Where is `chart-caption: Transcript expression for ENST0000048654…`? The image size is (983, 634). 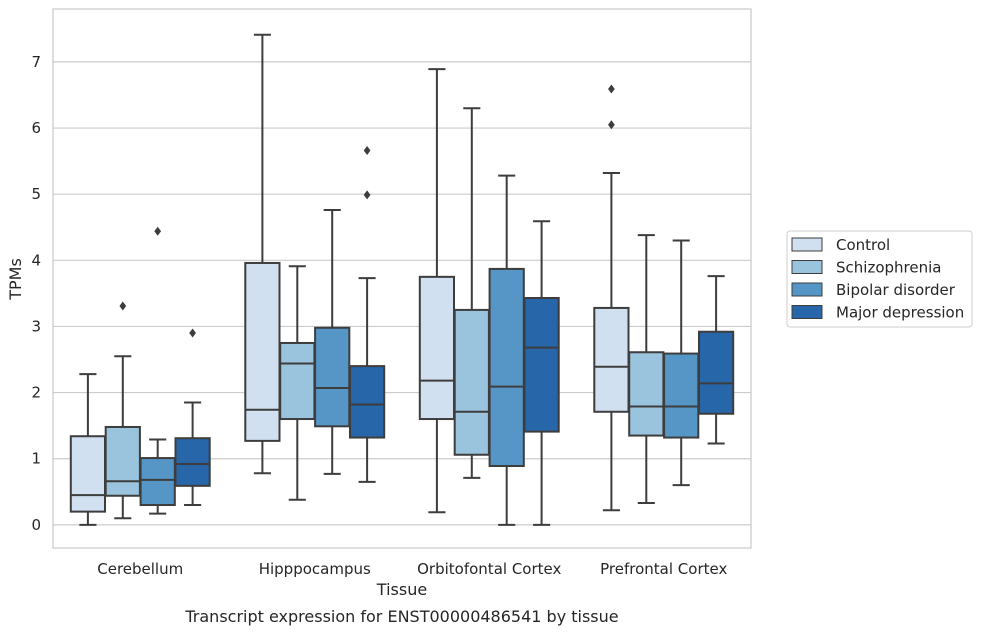
chart-caption: Transcript expression for ENST0000048654… is located at coordinates (401, 616).